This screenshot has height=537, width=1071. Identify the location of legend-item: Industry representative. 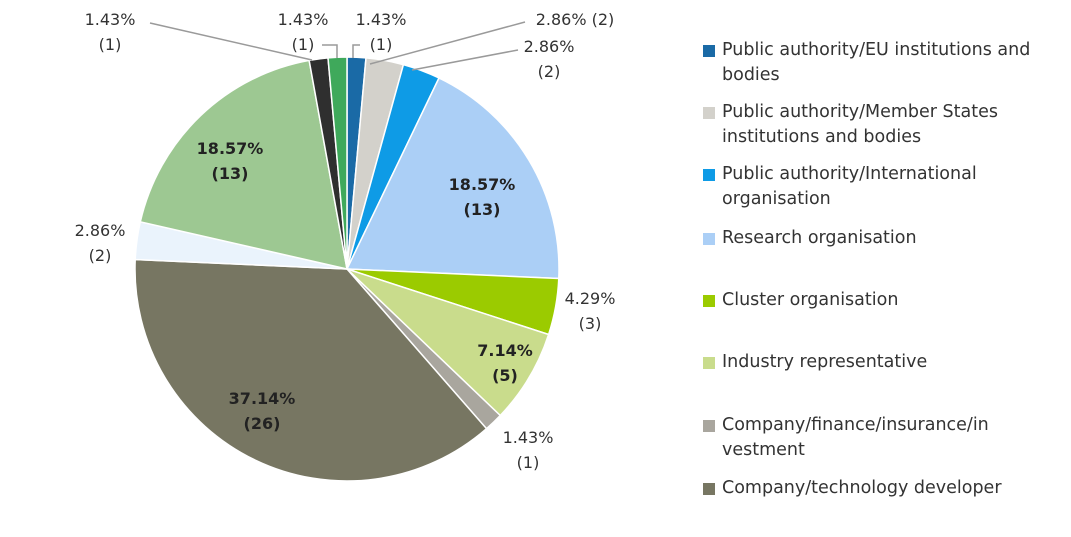
(882, 362).